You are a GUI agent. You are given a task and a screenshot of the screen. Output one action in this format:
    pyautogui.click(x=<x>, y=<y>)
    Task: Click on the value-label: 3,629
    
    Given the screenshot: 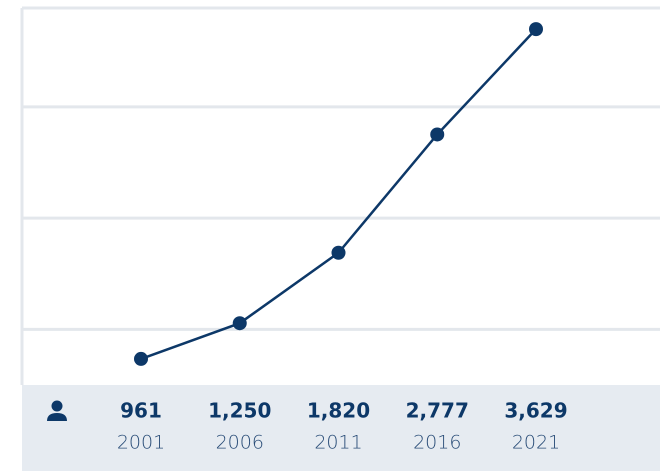 What is the action you would take?
    pyautogui.click(x=535, y=411)
    